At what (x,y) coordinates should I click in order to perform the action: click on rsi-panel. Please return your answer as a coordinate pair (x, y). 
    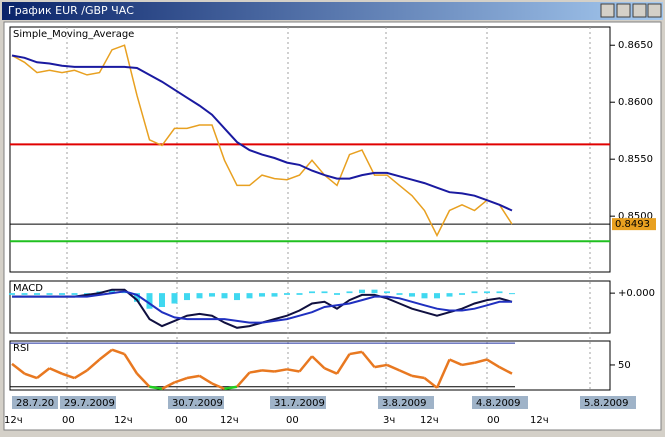
    Looking at the image, I should click on (310, 365).